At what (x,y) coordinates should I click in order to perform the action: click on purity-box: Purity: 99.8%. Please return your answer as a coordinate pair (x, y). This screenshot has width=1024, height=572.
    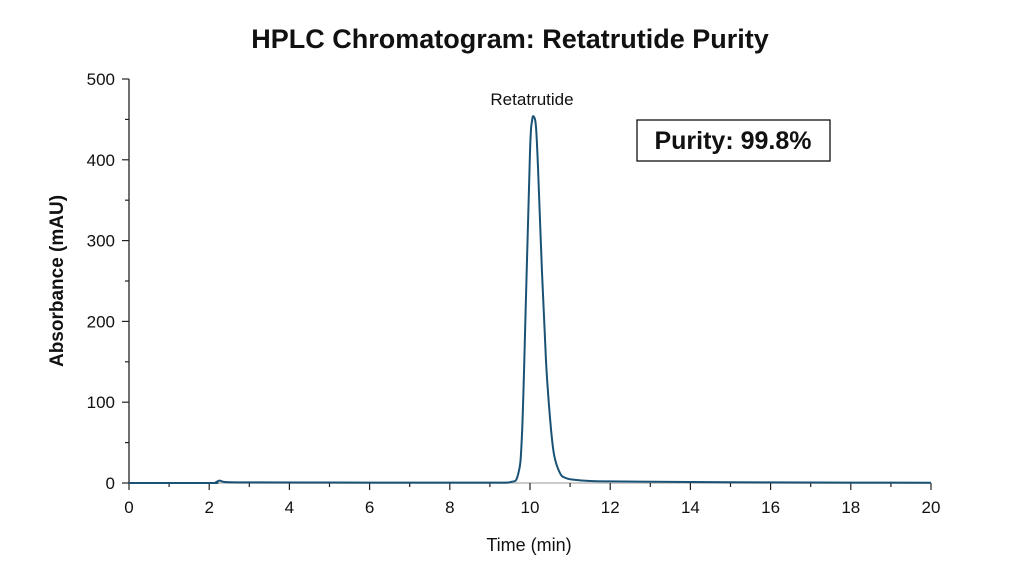
    Looking at the image, I should click on (733, 140).